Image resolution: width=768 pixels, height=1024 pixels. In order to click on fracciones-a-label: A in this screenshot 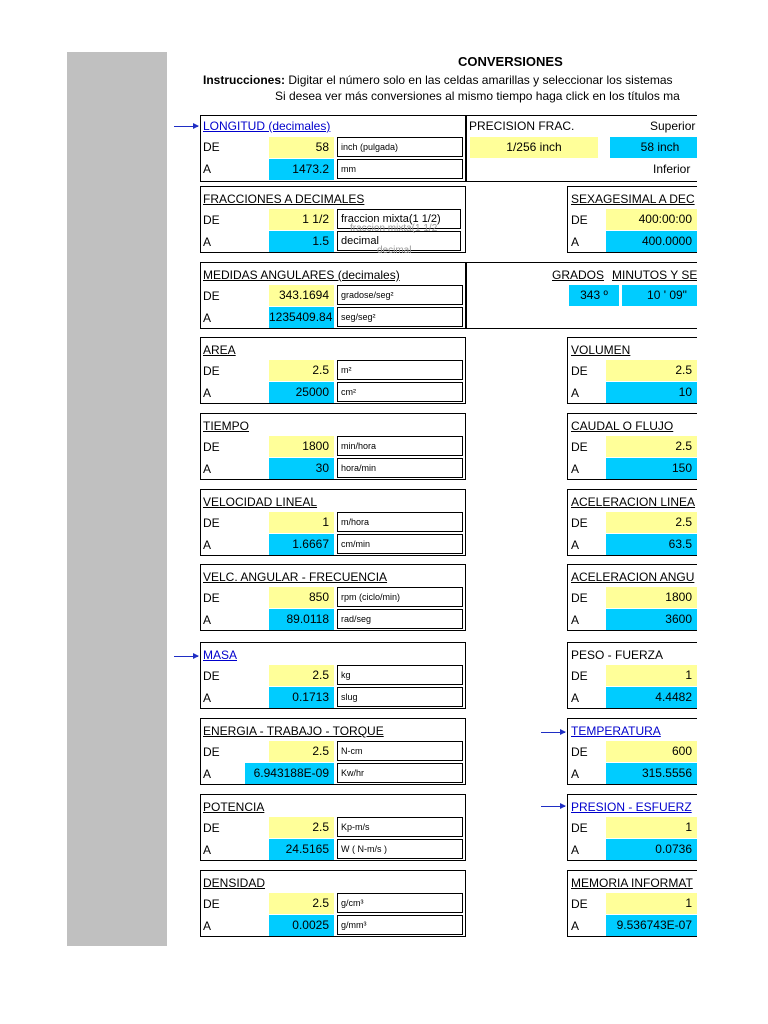, I will do `click(207, 242)`.